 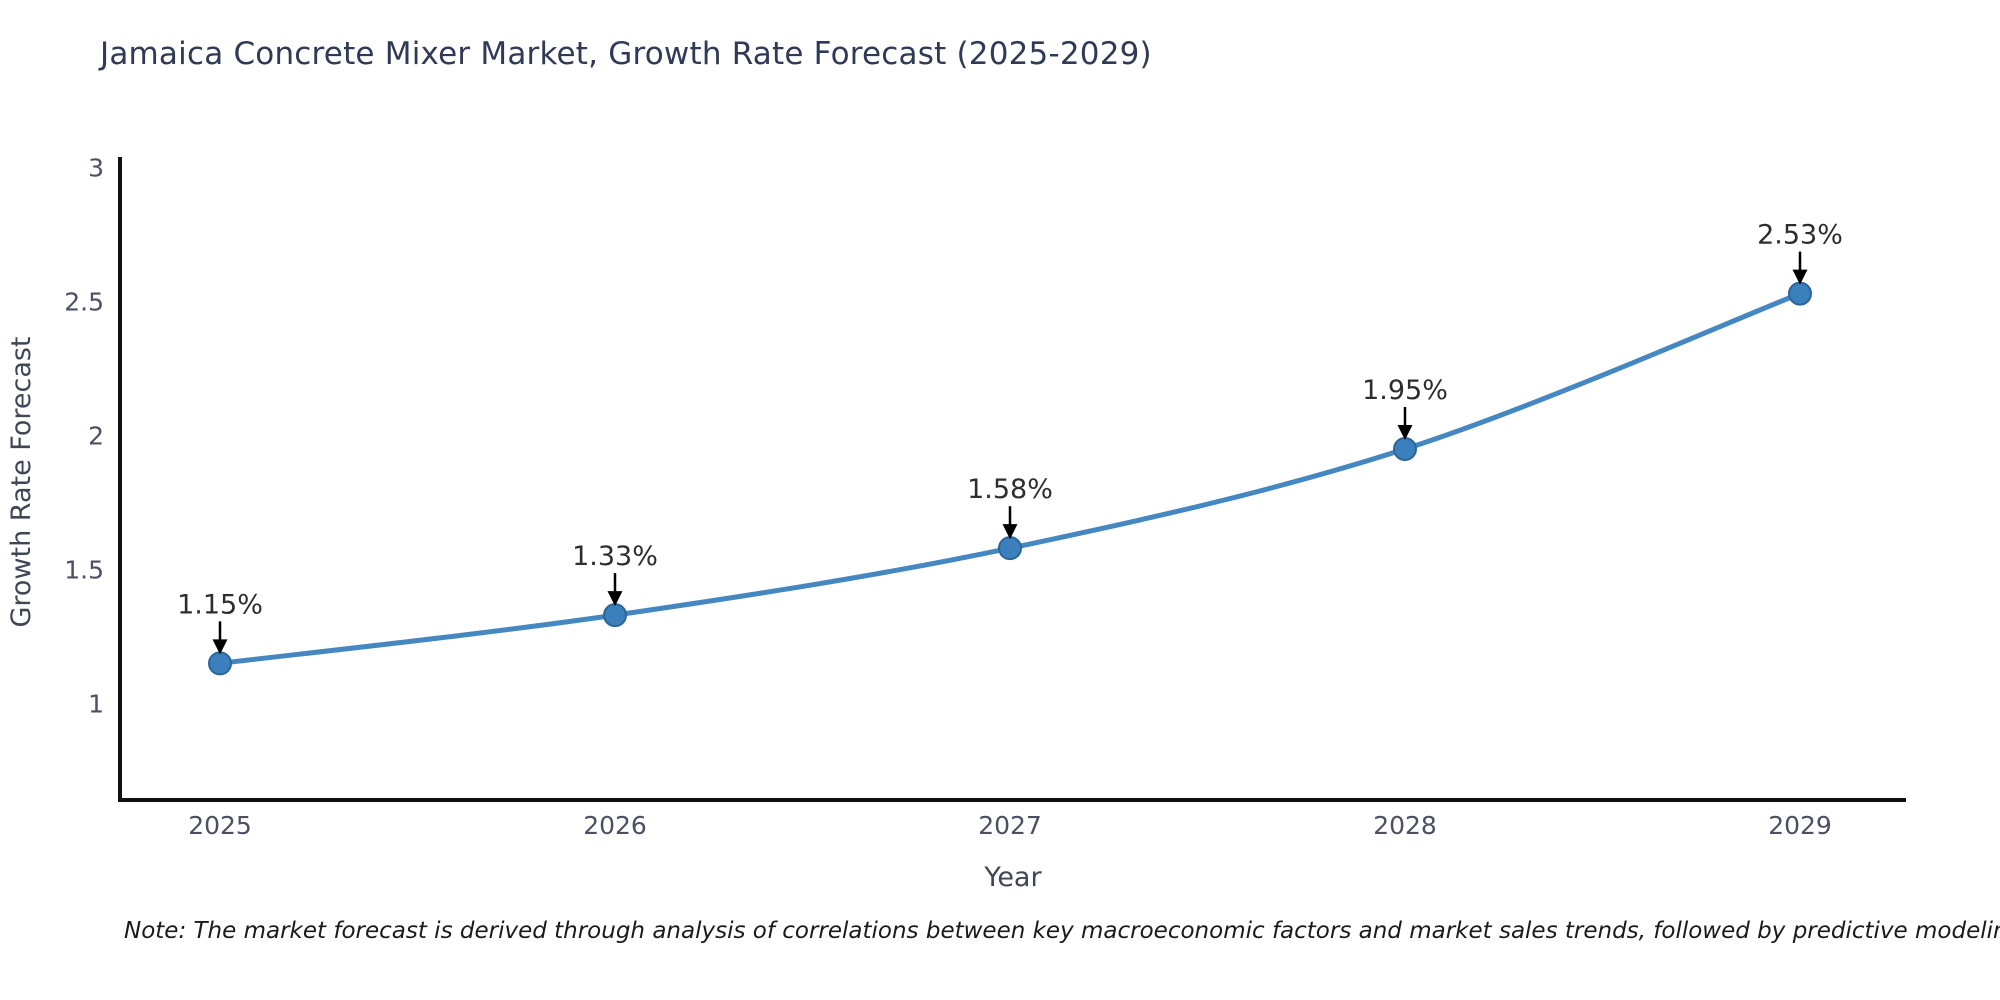 I want to click on x-tick-label: 2028, so click(x=1405, y=825).